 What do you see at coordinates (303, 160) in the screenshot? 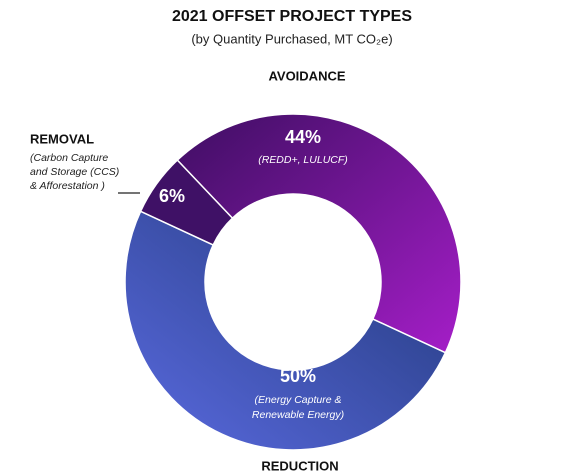
I see `description: (REDD+, LULUCF)` at bounding box center [303, 160].